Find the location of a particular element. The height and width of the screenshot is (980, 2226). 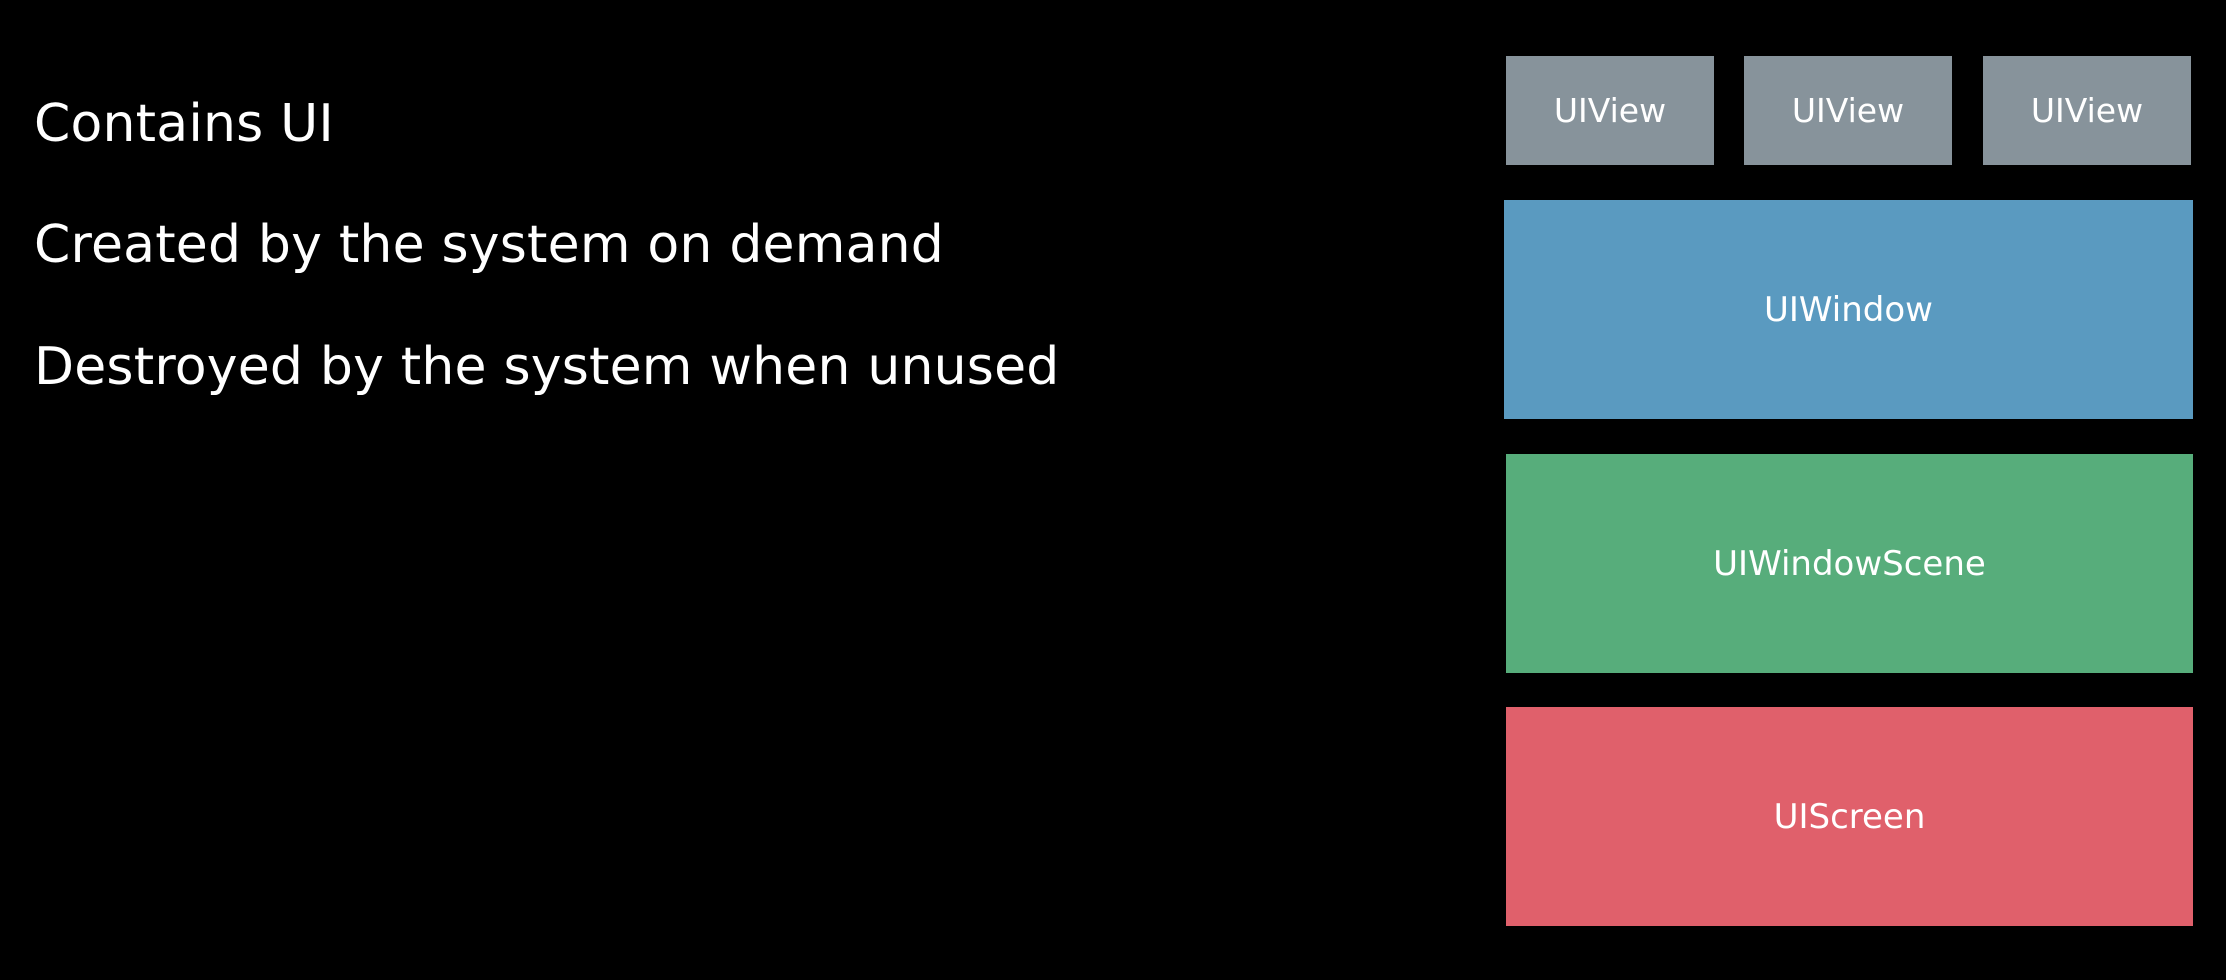

uiwindow-label: UIWindow is located at coordinates (1848, 309).